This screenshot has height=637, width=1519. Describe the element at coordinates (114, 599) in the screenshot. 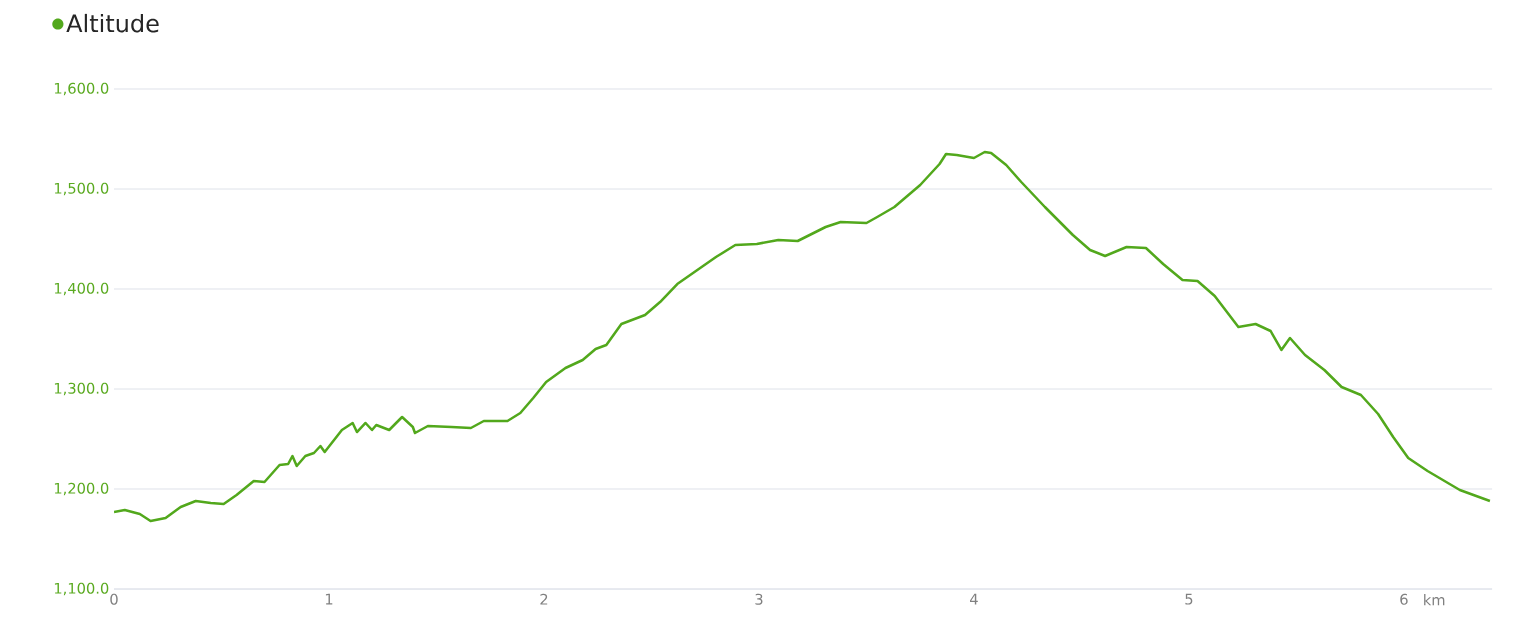

I see `x-tick-label: 0` at that location.